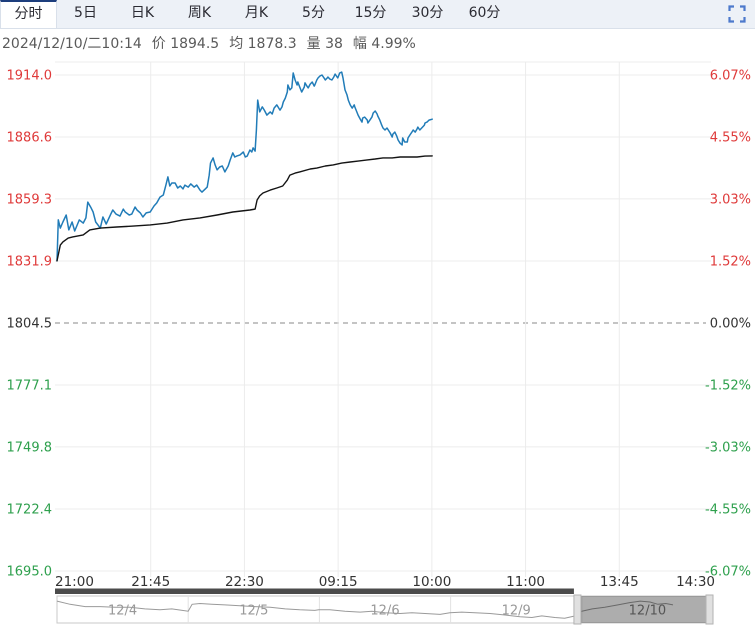  Describe the element at coordinates (30, 138) in the screenshot. I see `price-axis-label: 1886.6` at that location.